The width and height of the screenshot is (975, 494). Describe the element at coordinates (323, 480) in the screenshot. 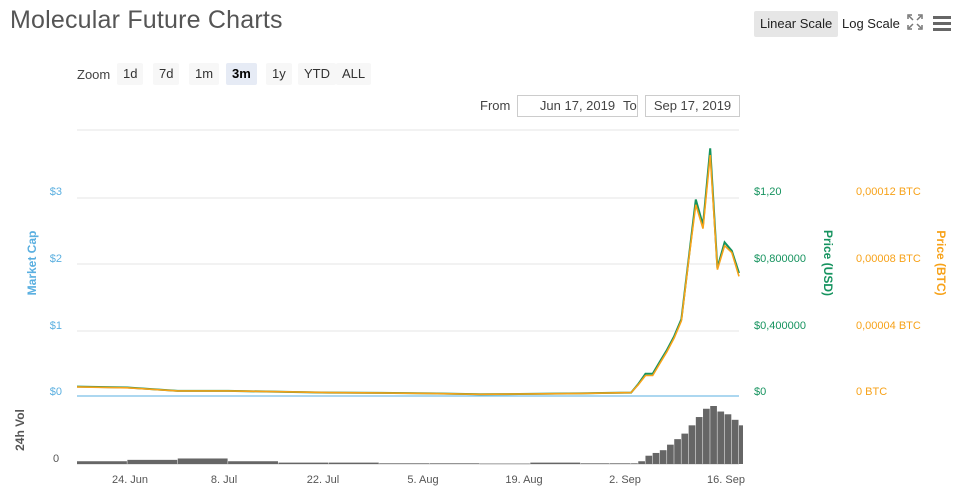

I see `x-tick: 22. Jul` at that location.